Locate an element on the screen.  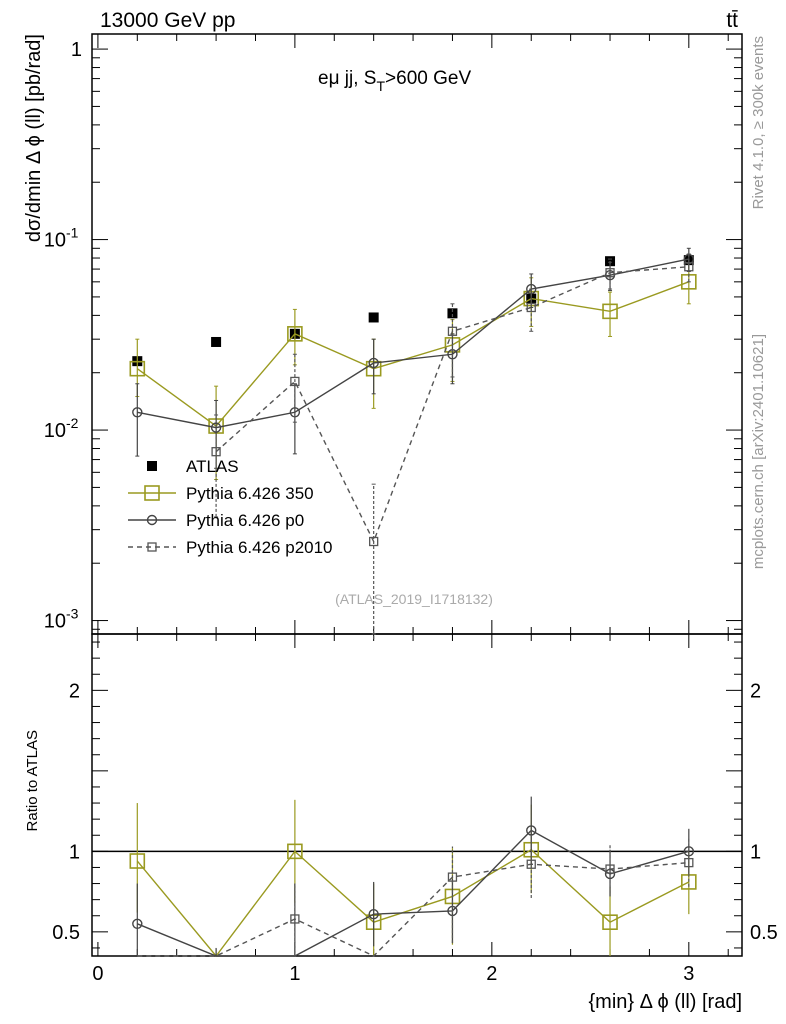
y-tick-label: 1 is located at coordinates (76, 50).